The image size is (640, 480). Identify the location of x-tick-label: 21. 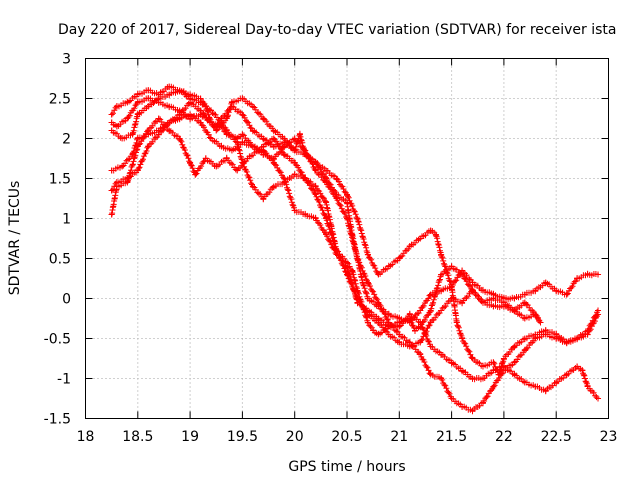
(399, 437).